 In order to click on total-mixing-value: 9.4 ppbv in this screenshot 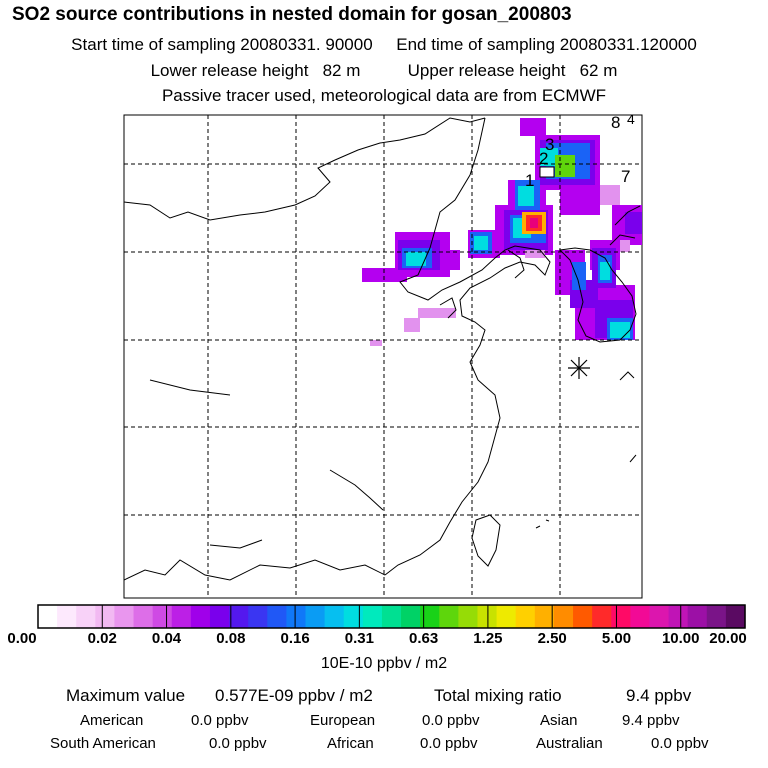, I will do `click(659, 695)`.